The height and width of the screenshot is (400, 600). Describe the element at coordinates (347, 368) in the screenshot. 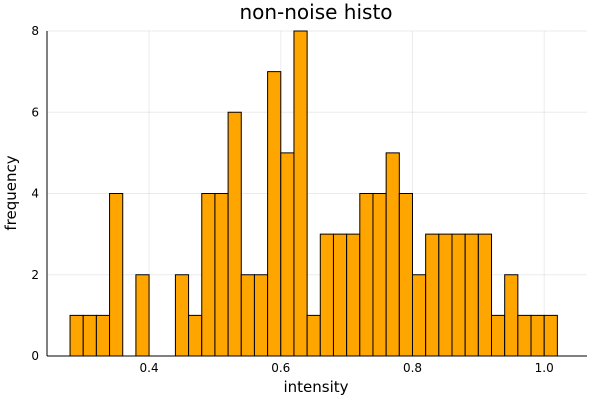

I see `x-tick-labels: 0.4 0.6 0.8 1.0` at that location.